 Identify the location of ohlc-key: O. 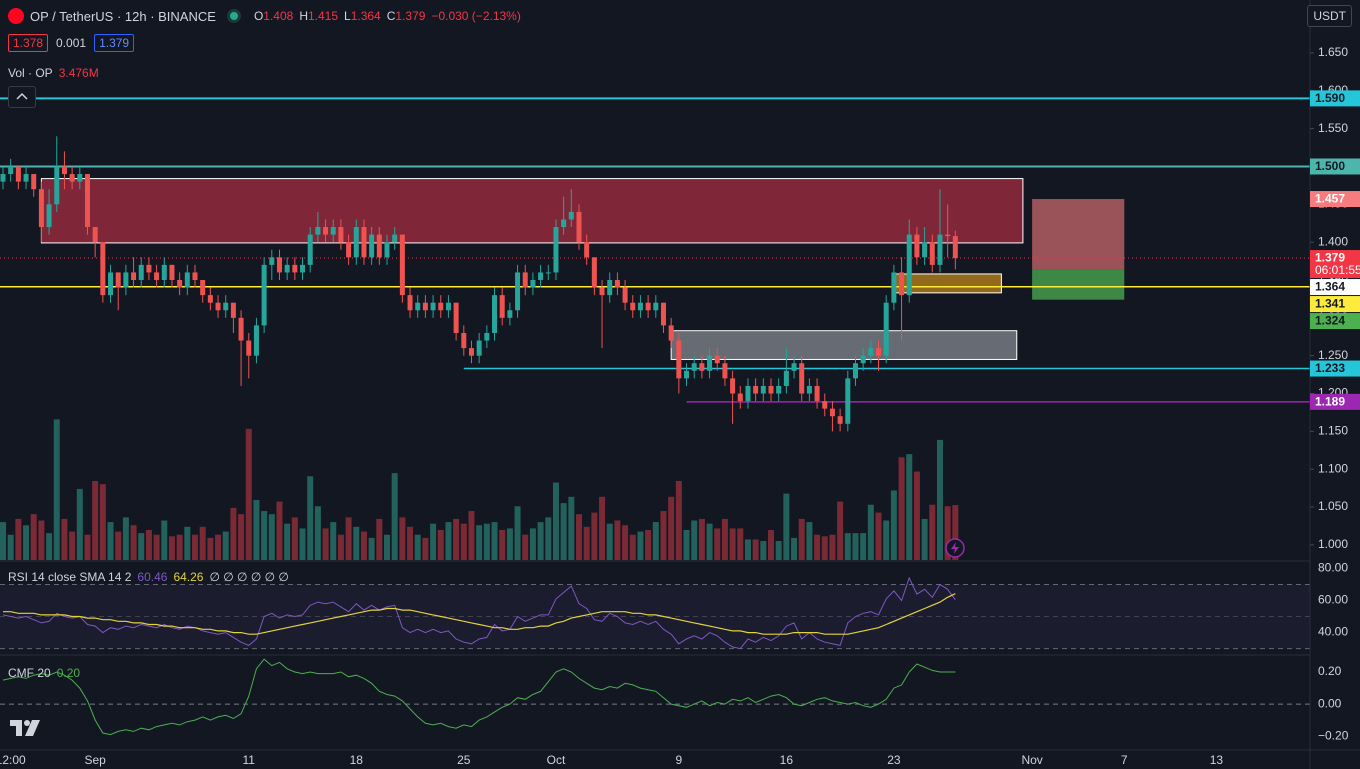
(258, 16).